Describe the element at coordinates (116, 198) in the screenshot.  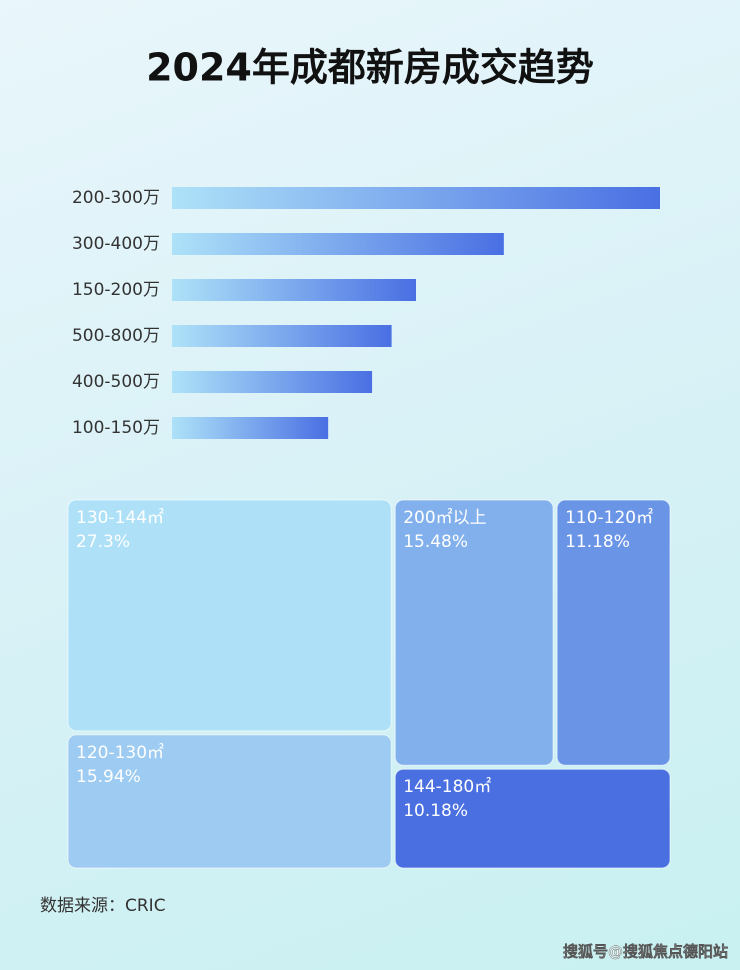
I see `y-tick-label: 200-300万` at that location.